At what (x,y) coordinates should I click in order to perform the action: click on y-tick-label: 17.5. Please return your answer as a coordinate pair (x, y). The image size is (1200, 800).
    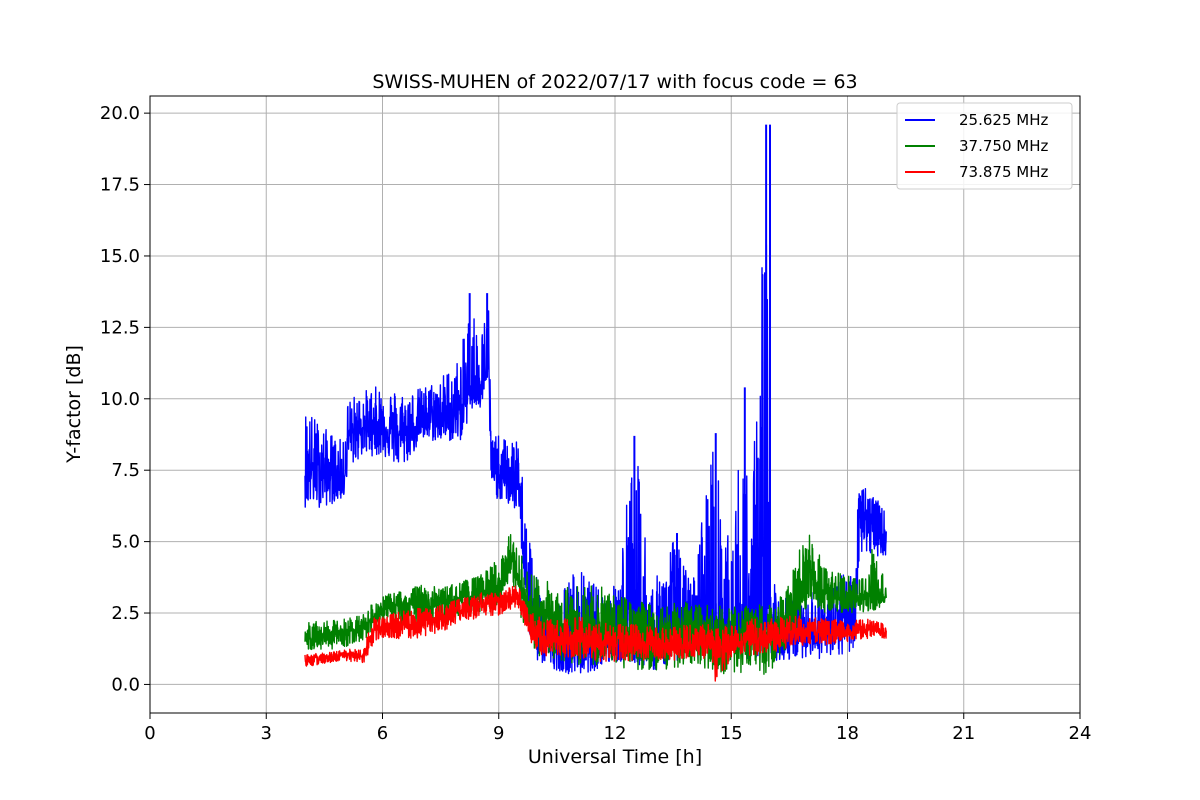
    Looking at the image, I should click on (120, 185).